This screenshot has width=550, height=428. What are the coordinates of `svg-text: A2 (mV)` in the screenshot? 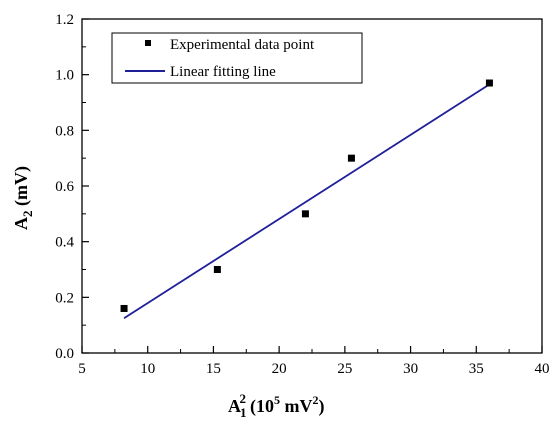 It's located at (23, 198).